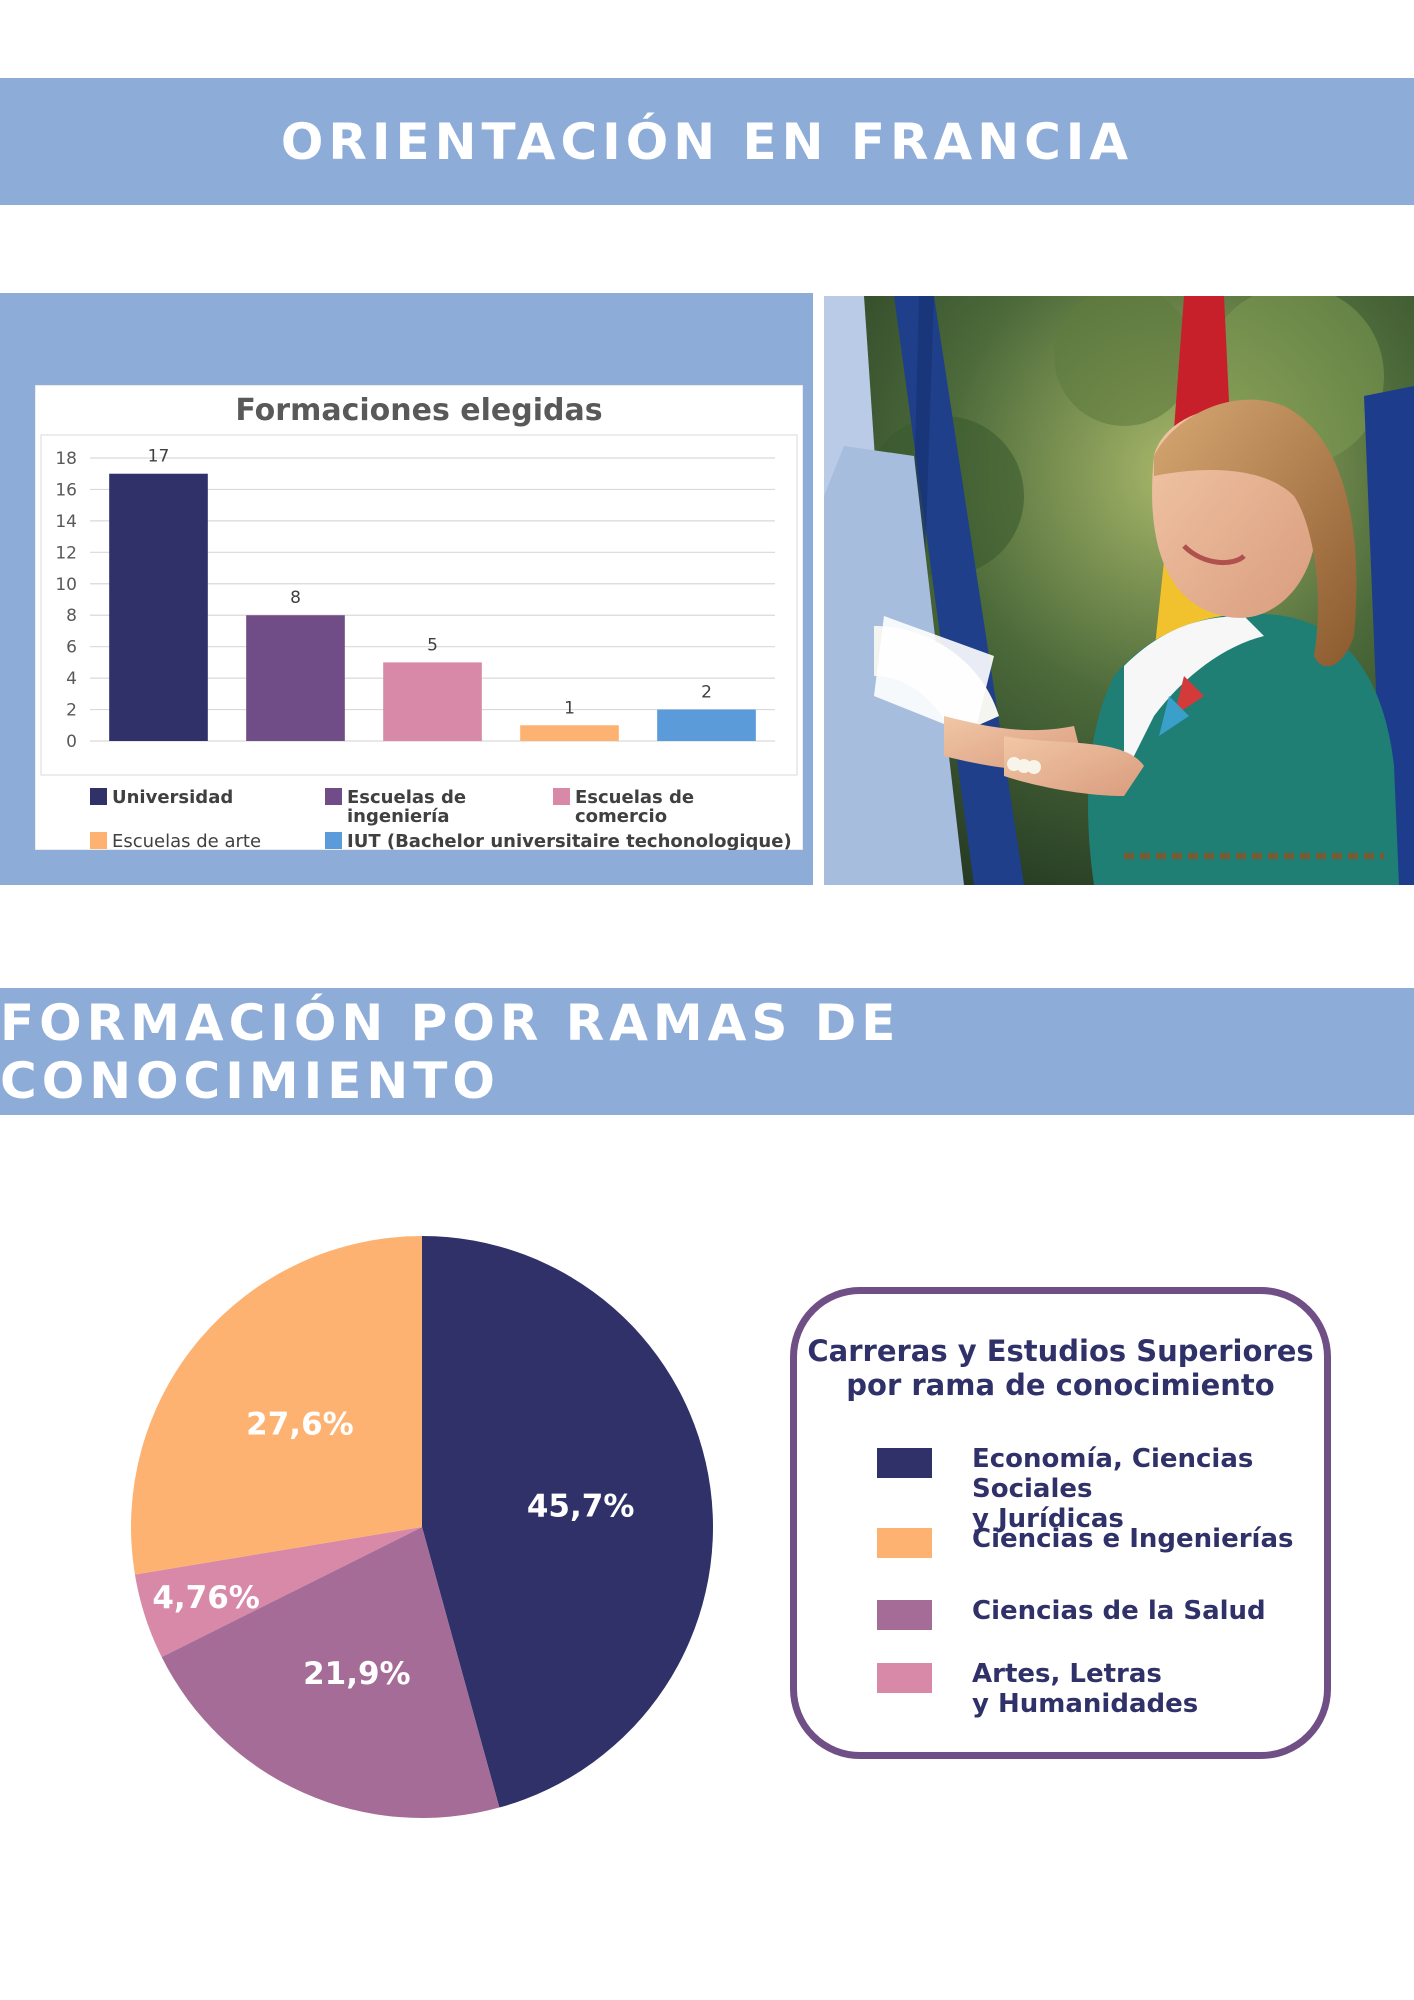 This screenshot has width=1414, height=2000. Describe the element at coordinates (159, 457) in the screenshot. I see `bar-data-label: 17` at that location.